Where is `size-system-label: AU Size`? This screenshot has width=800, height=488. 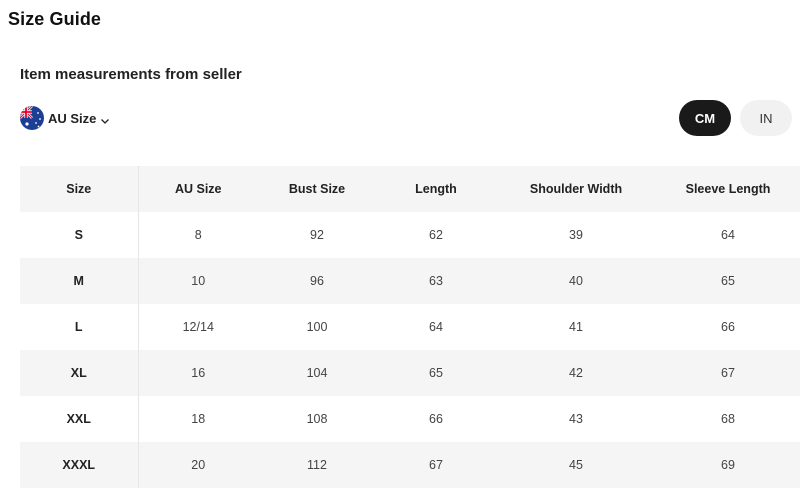
size-system-label: AU Size is located at coordinates (72, 118).